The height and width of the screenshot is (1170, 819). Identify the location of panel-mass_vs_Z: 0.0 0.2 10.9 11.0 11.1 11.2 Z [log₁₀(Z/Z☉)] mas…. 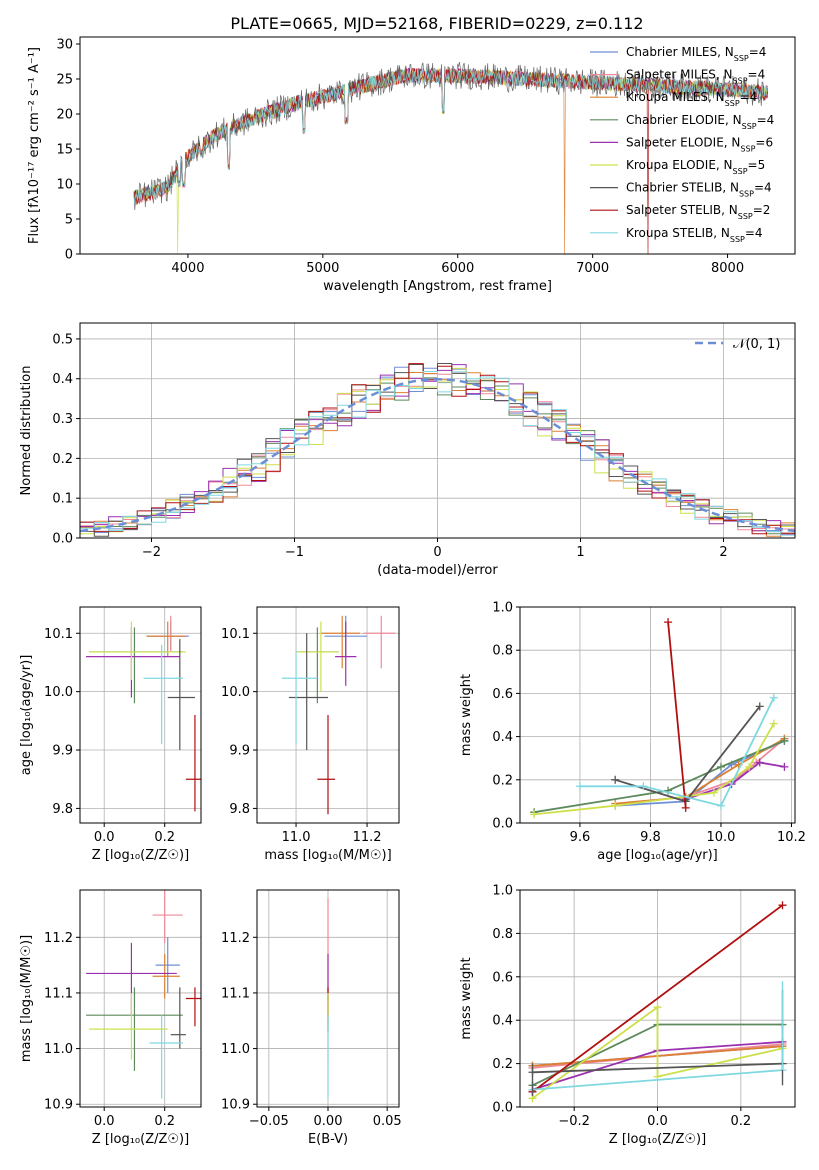
(110, 1018).